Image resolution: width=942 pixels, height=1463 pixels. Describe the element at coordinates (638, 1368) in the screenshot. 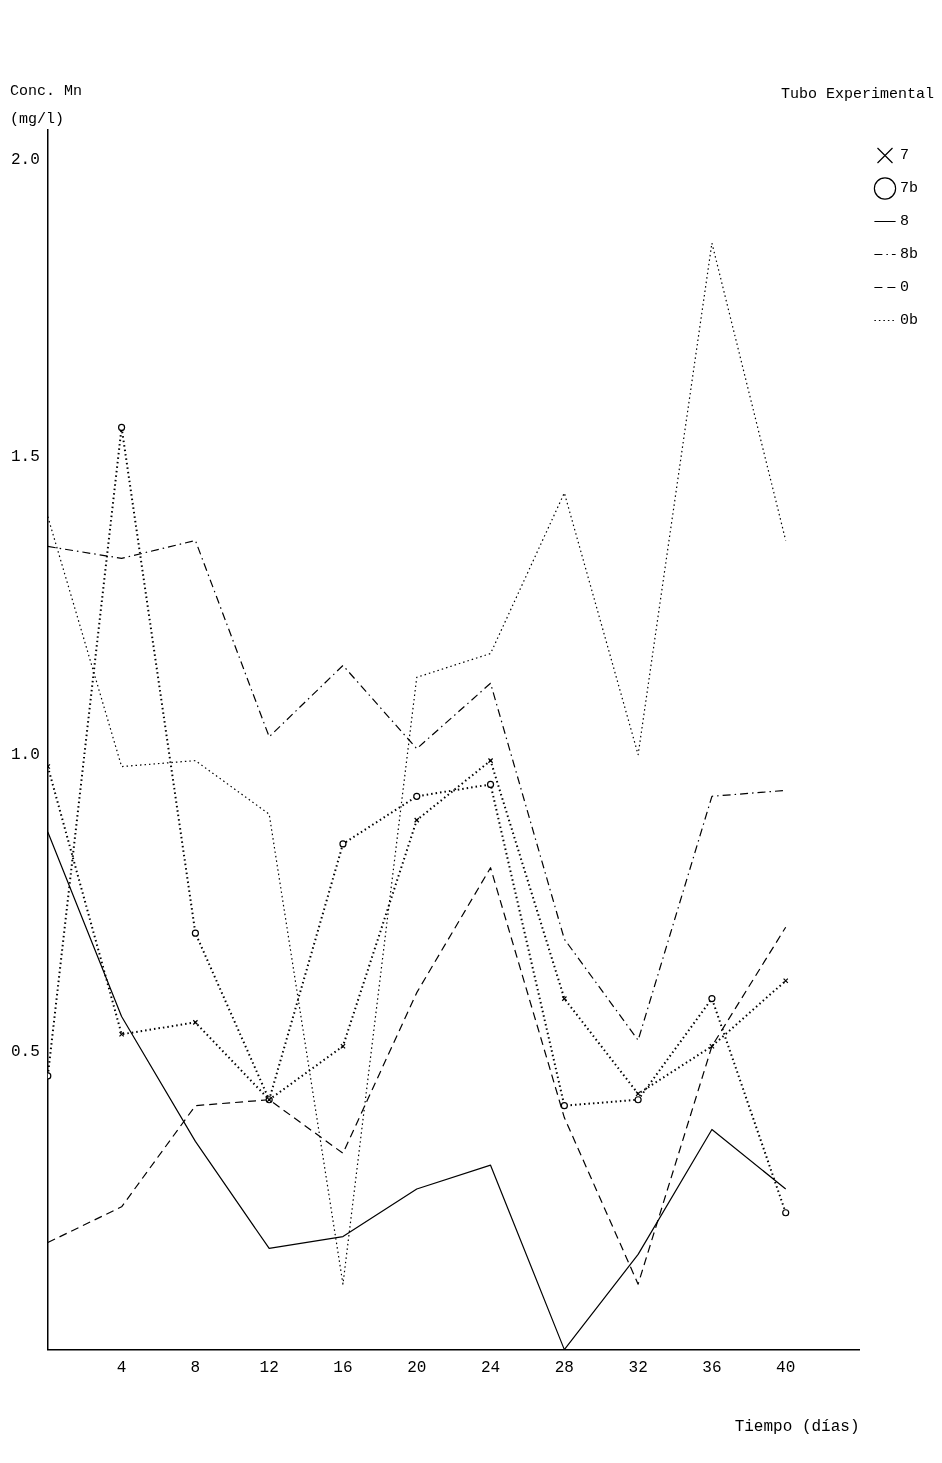

I see `x-tick-label: 32` at that location.